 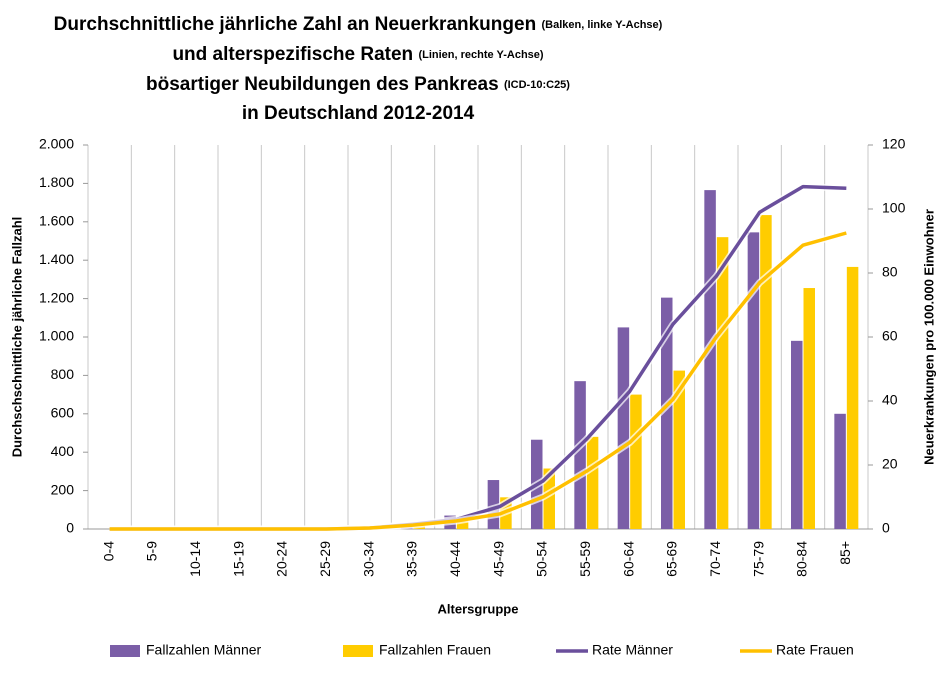 I want to click on y-tick-label: 200, so click(x=63, y=489).